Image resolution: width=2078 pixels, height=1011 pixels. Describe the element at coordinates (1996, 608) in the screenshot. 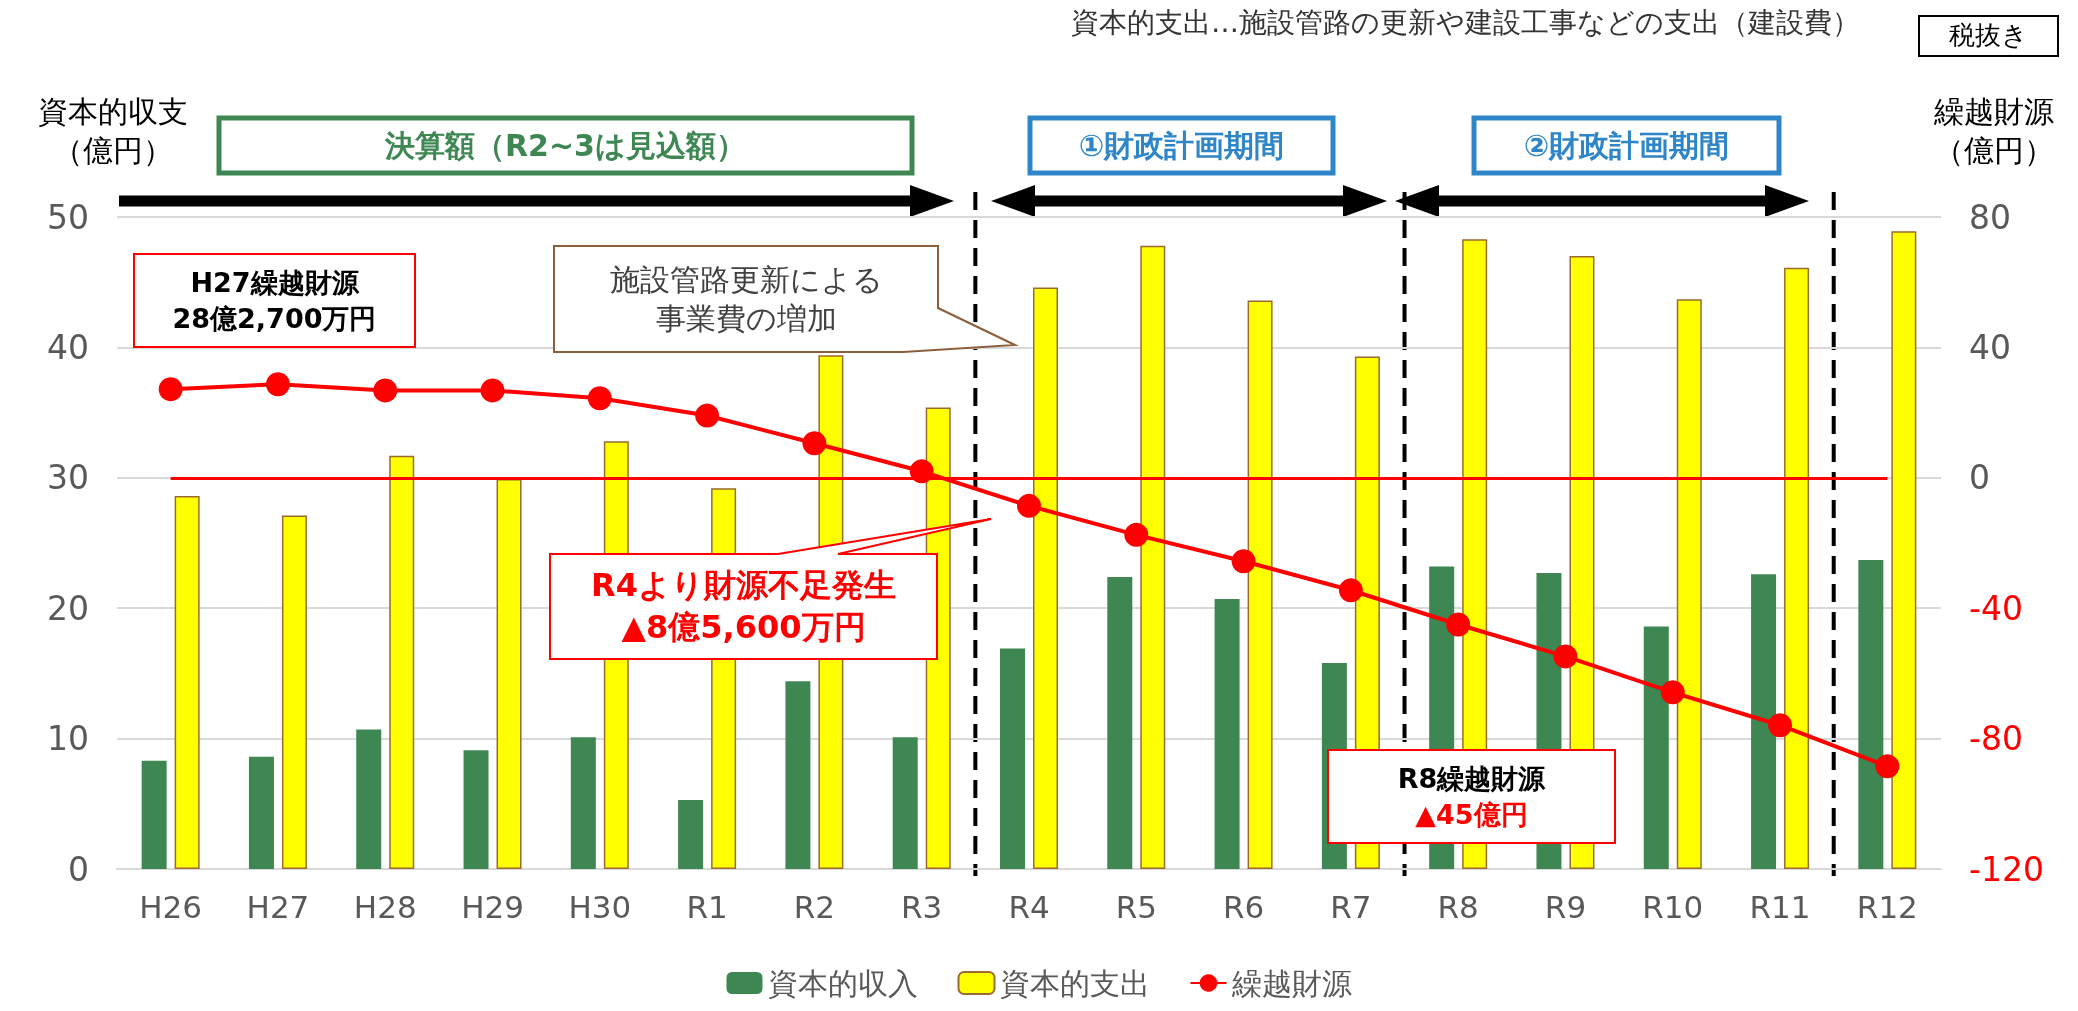

I see `y2-tick-label: -40` at that location.